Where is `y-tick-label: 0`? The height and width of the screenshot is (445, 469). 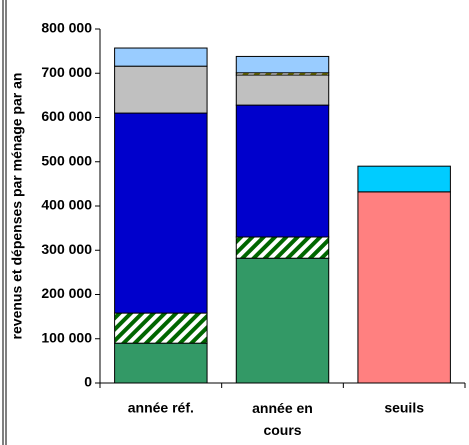 y-tick-label: 0 is located at coordinates (88, 382).